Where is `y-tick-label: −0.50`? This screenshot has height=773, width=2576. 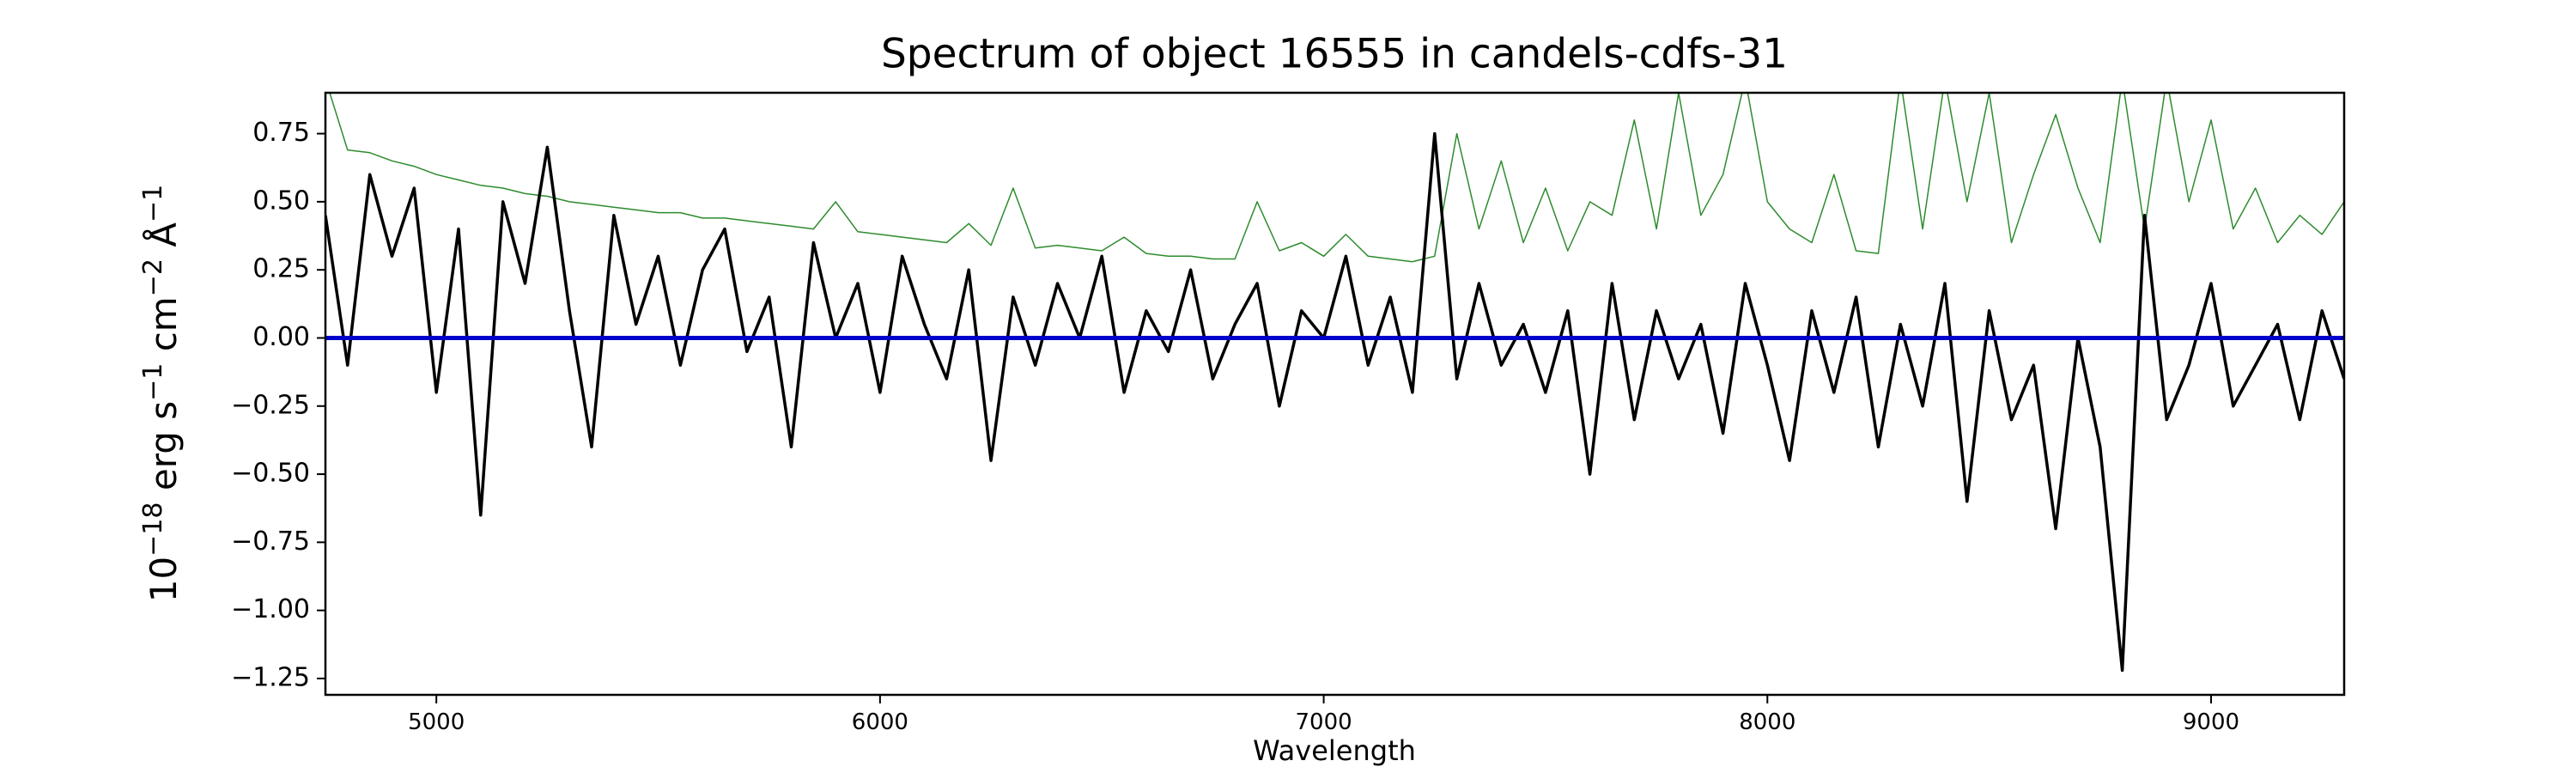
y-tick-label: −0.50 is located at coordinates (270, 474).